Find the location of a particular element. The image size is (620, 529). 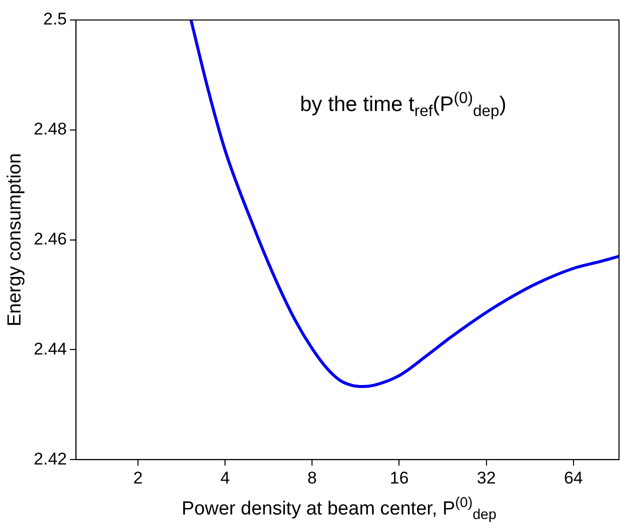

x-tick-label: 64 is located at coordinates (573, 478).